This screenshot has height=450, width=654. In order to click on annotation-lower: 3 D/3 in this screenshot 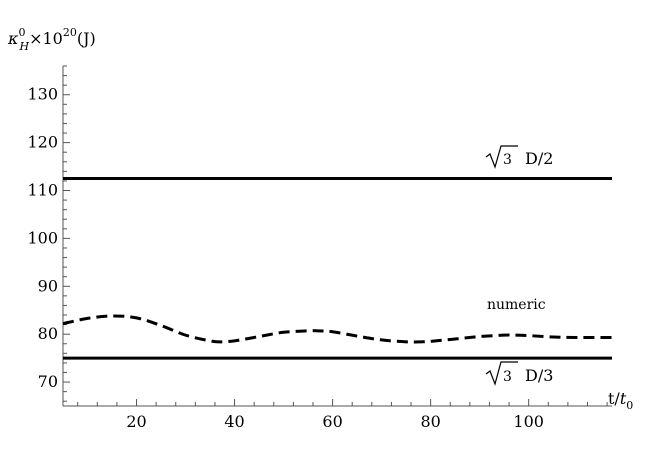, I will do `click(519, 373)`.